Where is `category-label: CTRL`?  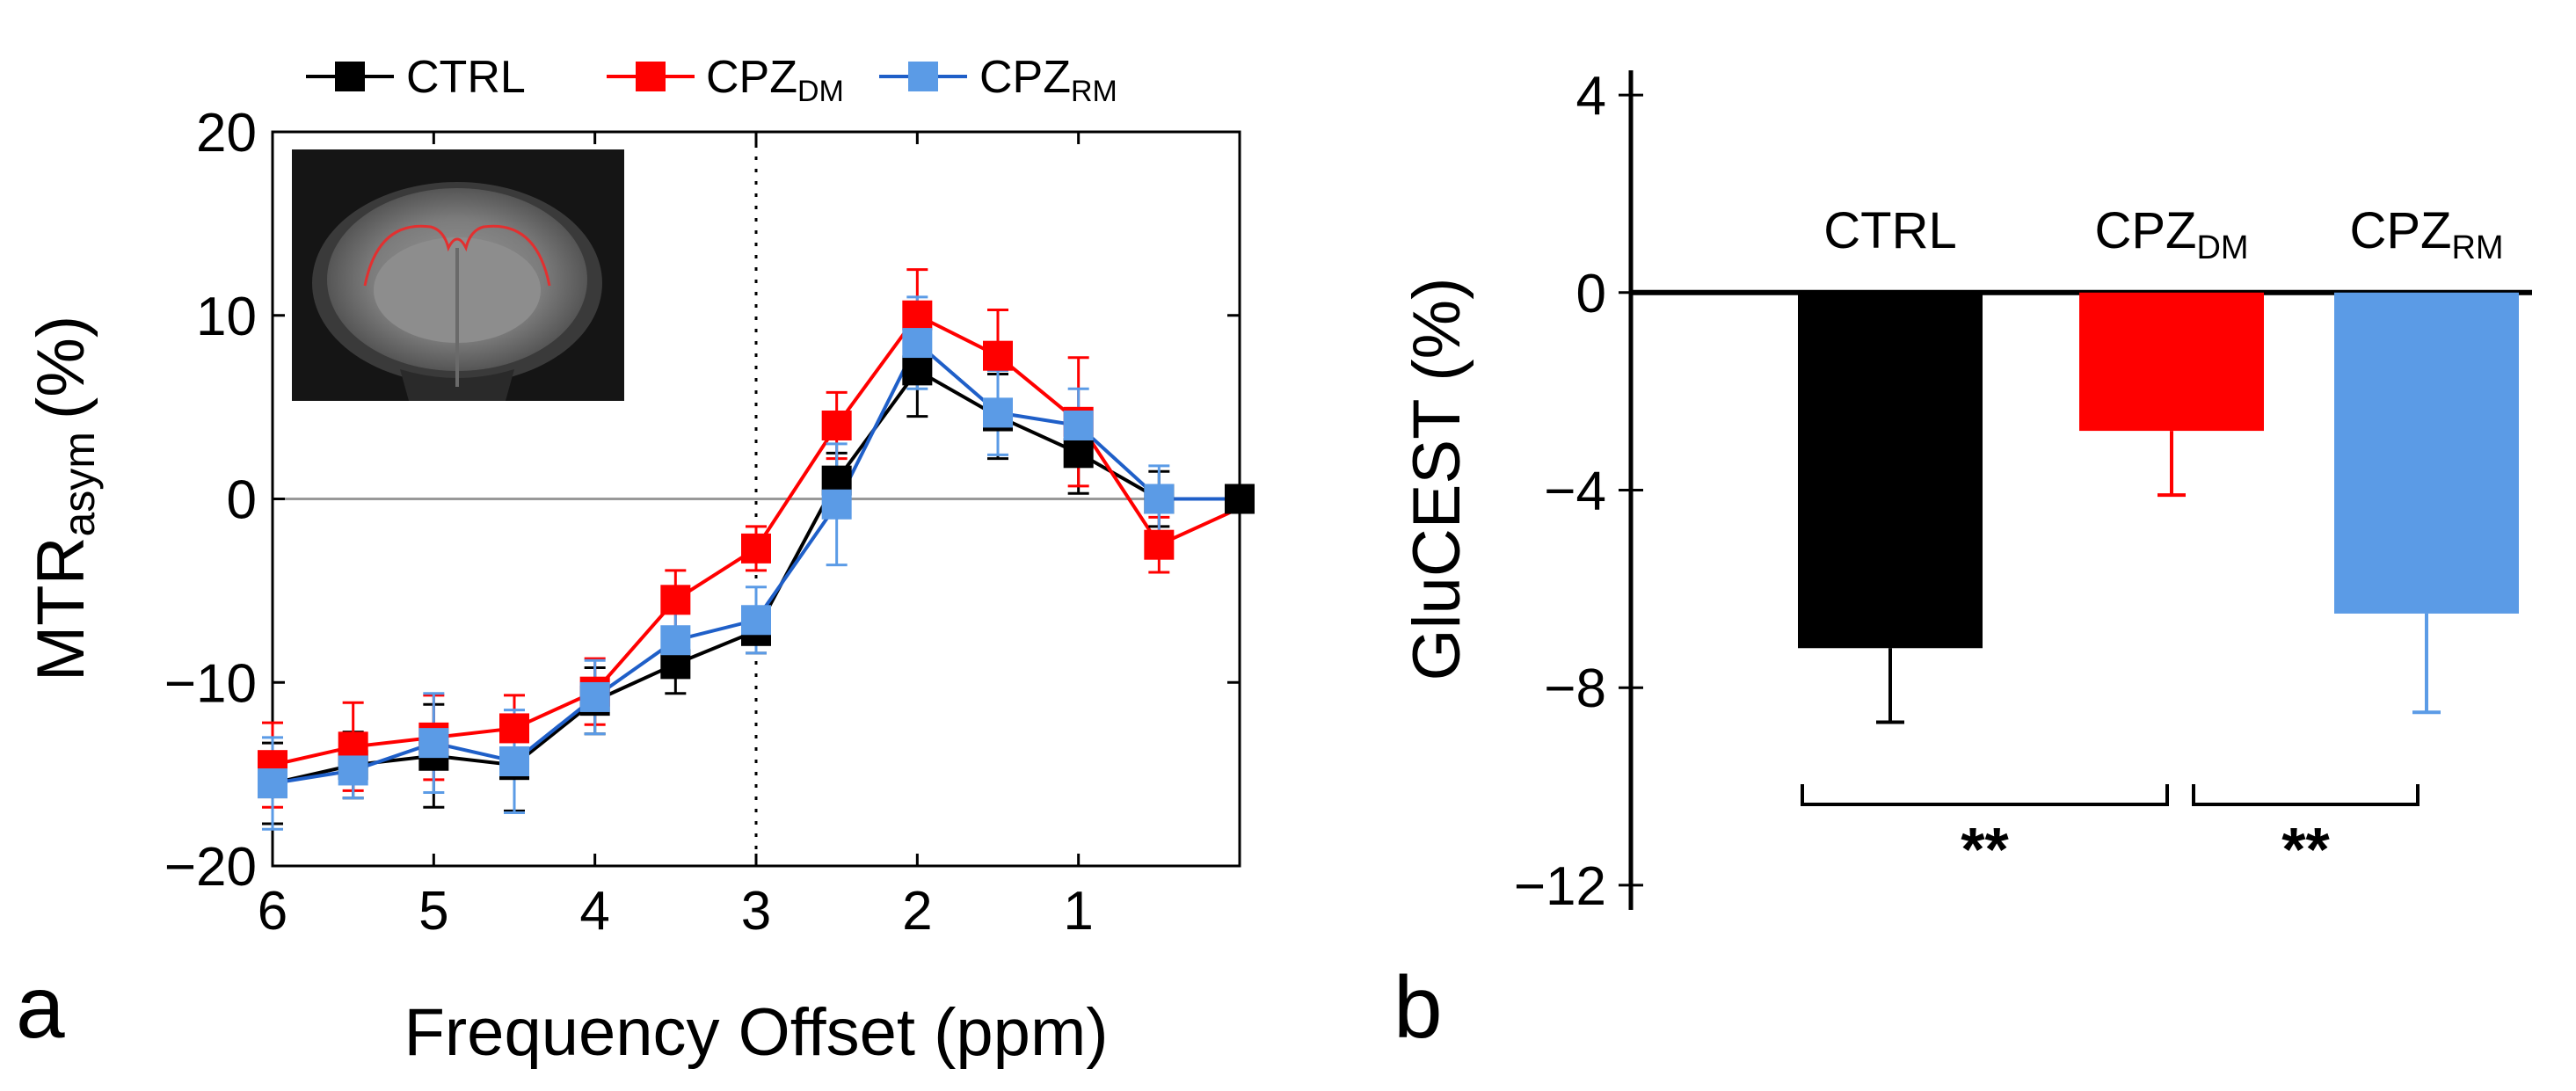
category-label: CTRL is located at coordinates (1889, 231).